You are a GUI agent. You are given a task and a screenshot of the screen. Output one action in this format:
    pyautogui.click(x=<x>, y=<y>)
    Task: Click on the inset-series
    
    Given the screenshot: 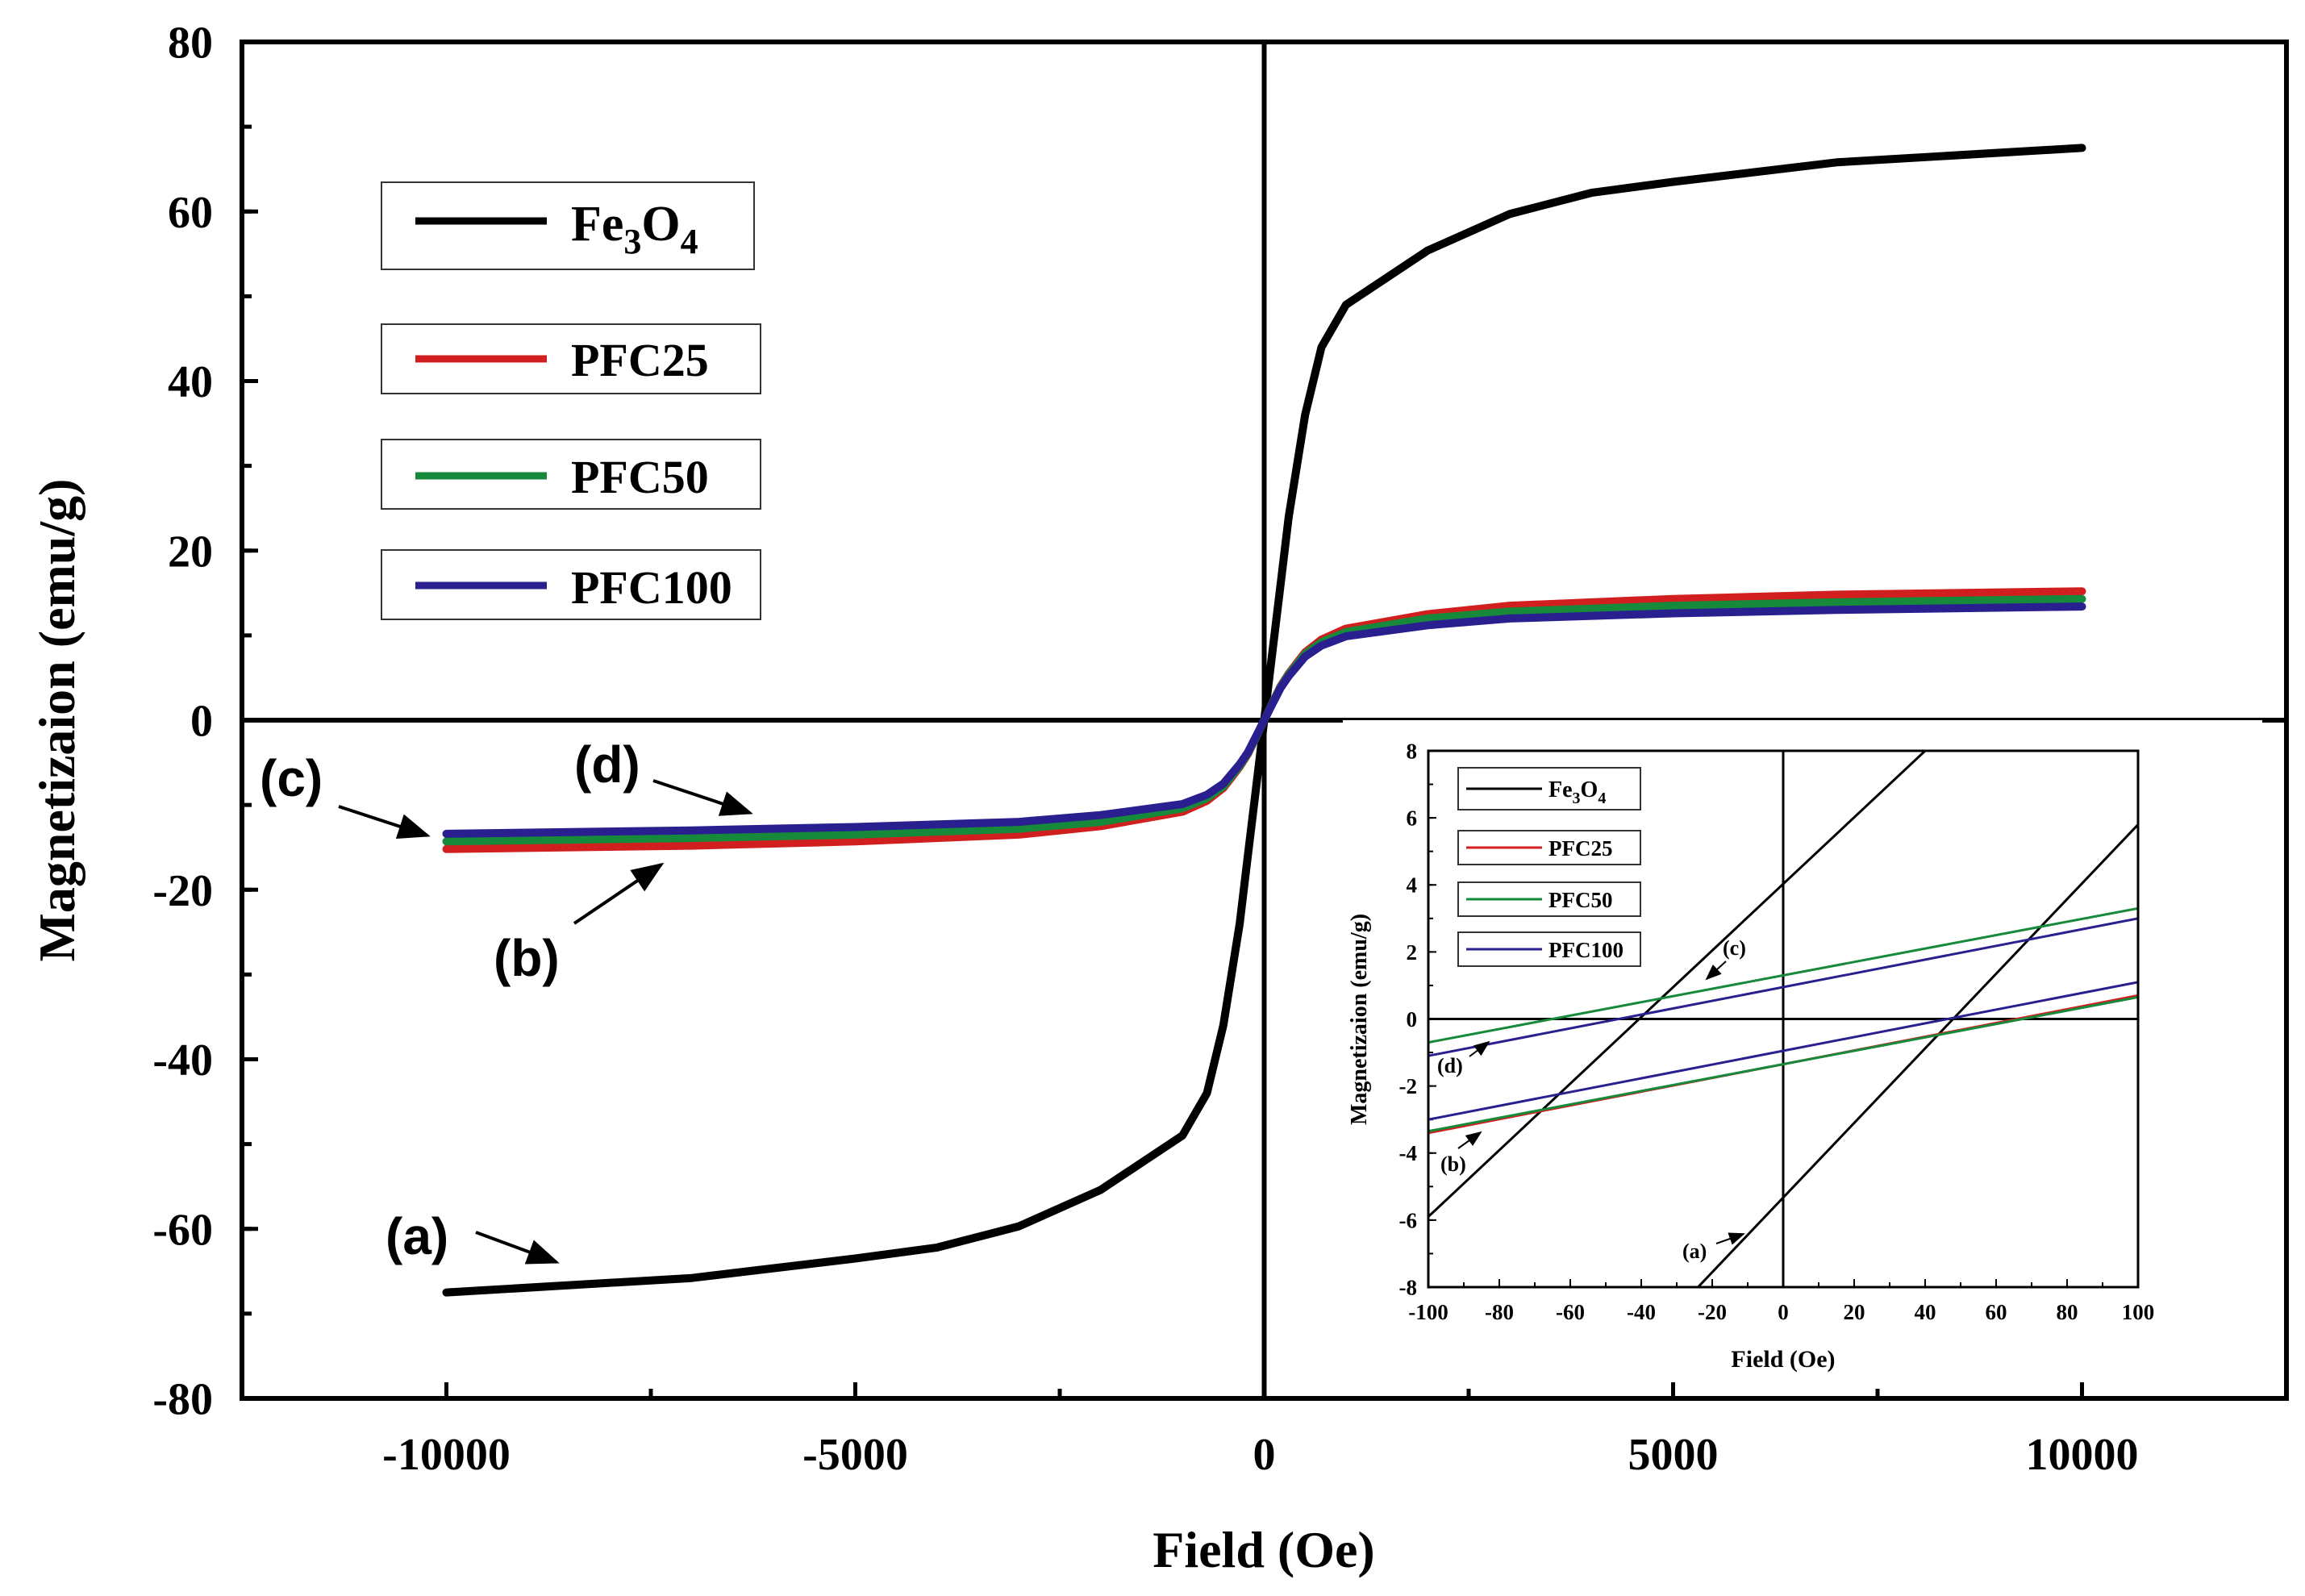 What is the action you would take?
    pyautogui.click(x=1783, y=1019)
    